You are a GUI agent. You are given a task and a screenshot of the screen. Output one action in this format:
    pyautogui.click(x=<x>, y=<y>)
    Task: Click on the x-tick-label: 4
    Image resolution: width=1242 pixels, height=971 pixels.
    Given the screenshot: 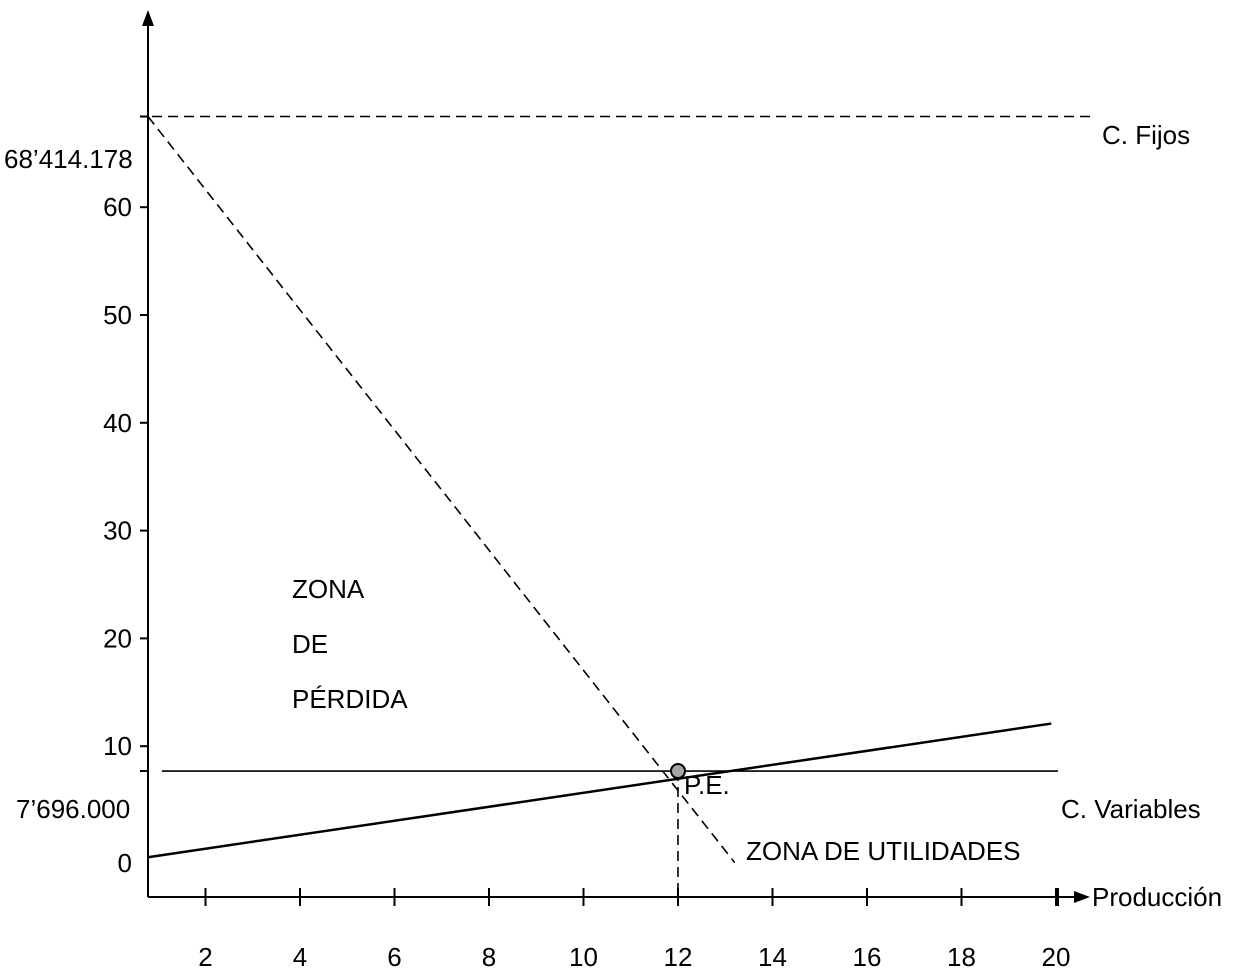 What is the action you would take?
    pyautogui.click(x=300, y=956)
    